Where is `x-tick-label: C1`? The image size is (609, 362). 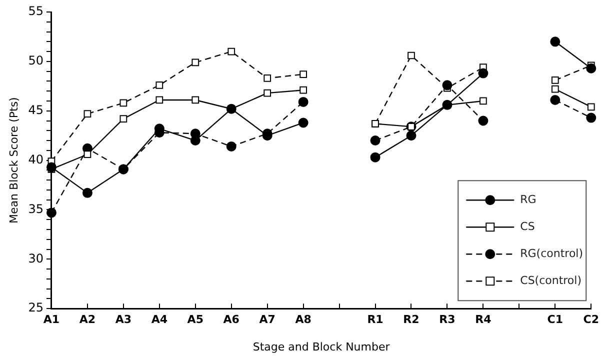
x-tick-label: C1 is located at coordinates (555, 319).